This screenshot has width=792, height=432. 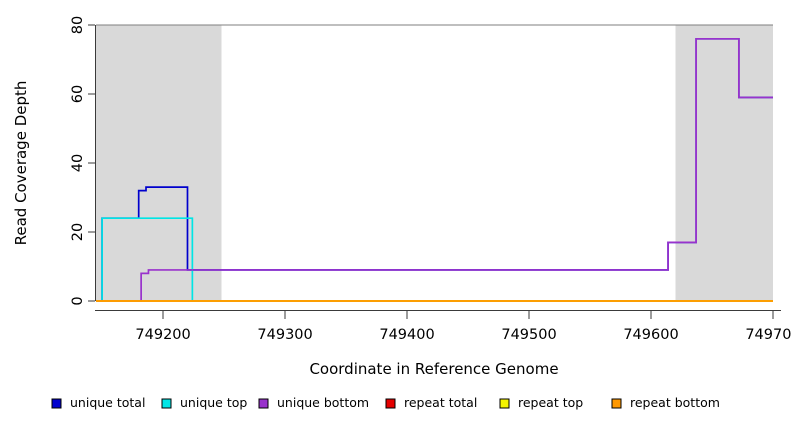 I want to click on y-tick-label: 80, so click(x=78, y=25).